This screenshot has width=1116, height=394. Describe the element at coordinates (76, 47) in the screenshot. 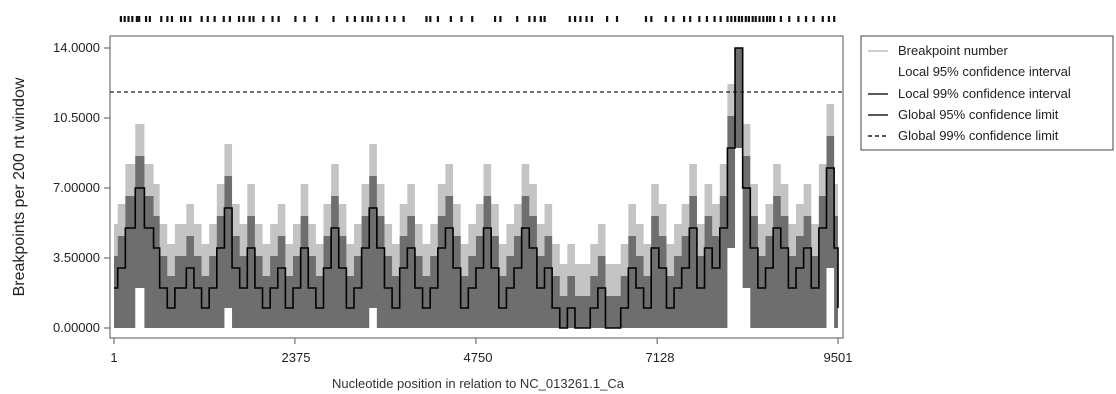

I see `y-tick-label: 14.0000` at that location.